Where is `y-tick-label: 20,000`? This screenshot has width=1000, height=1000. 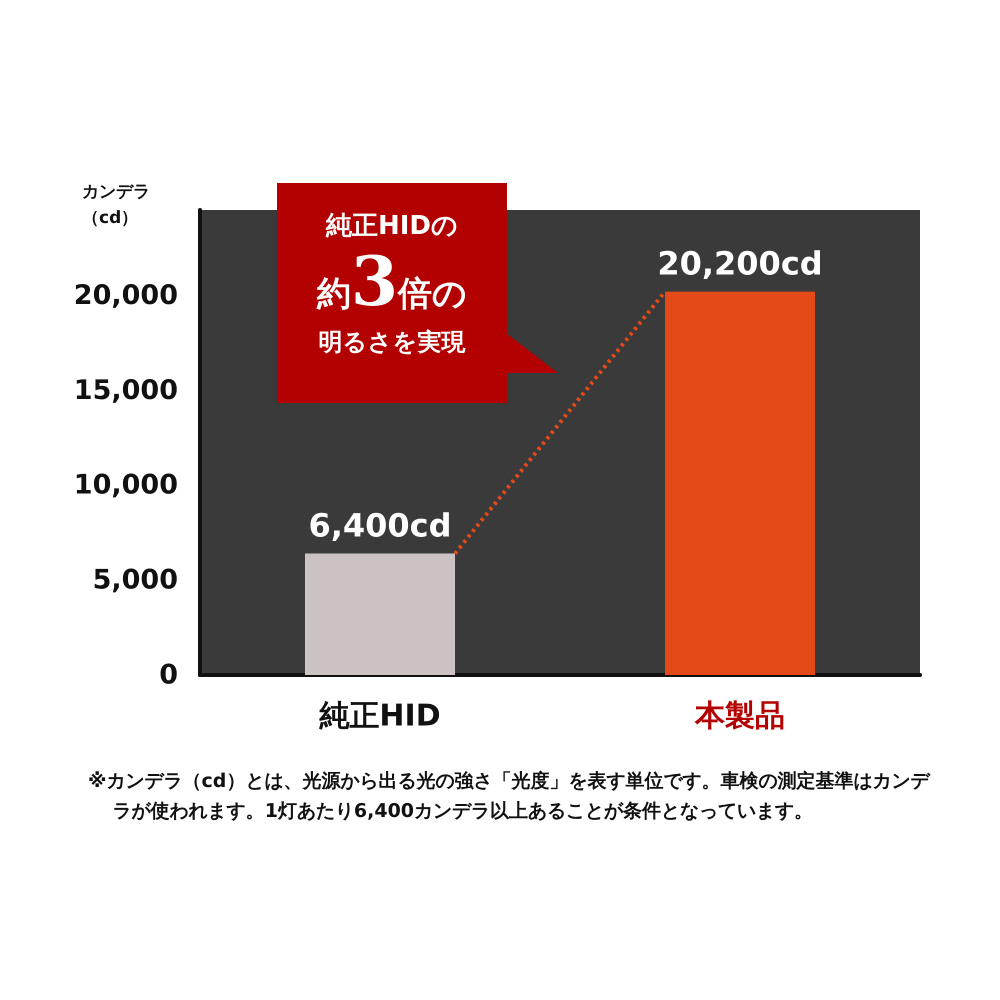 y-tick-label: 20,000 is located at coordinates (126, 295).